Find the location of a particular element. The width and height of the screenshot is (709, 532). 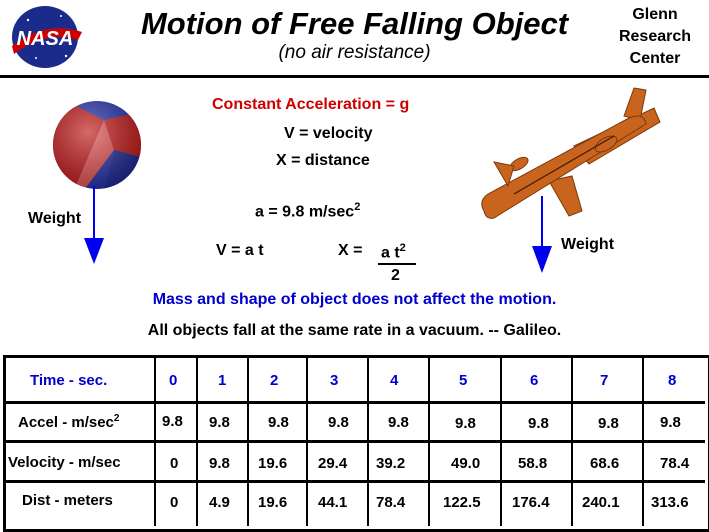

table-cell: 49.0 is located at coordinates (466, 463).